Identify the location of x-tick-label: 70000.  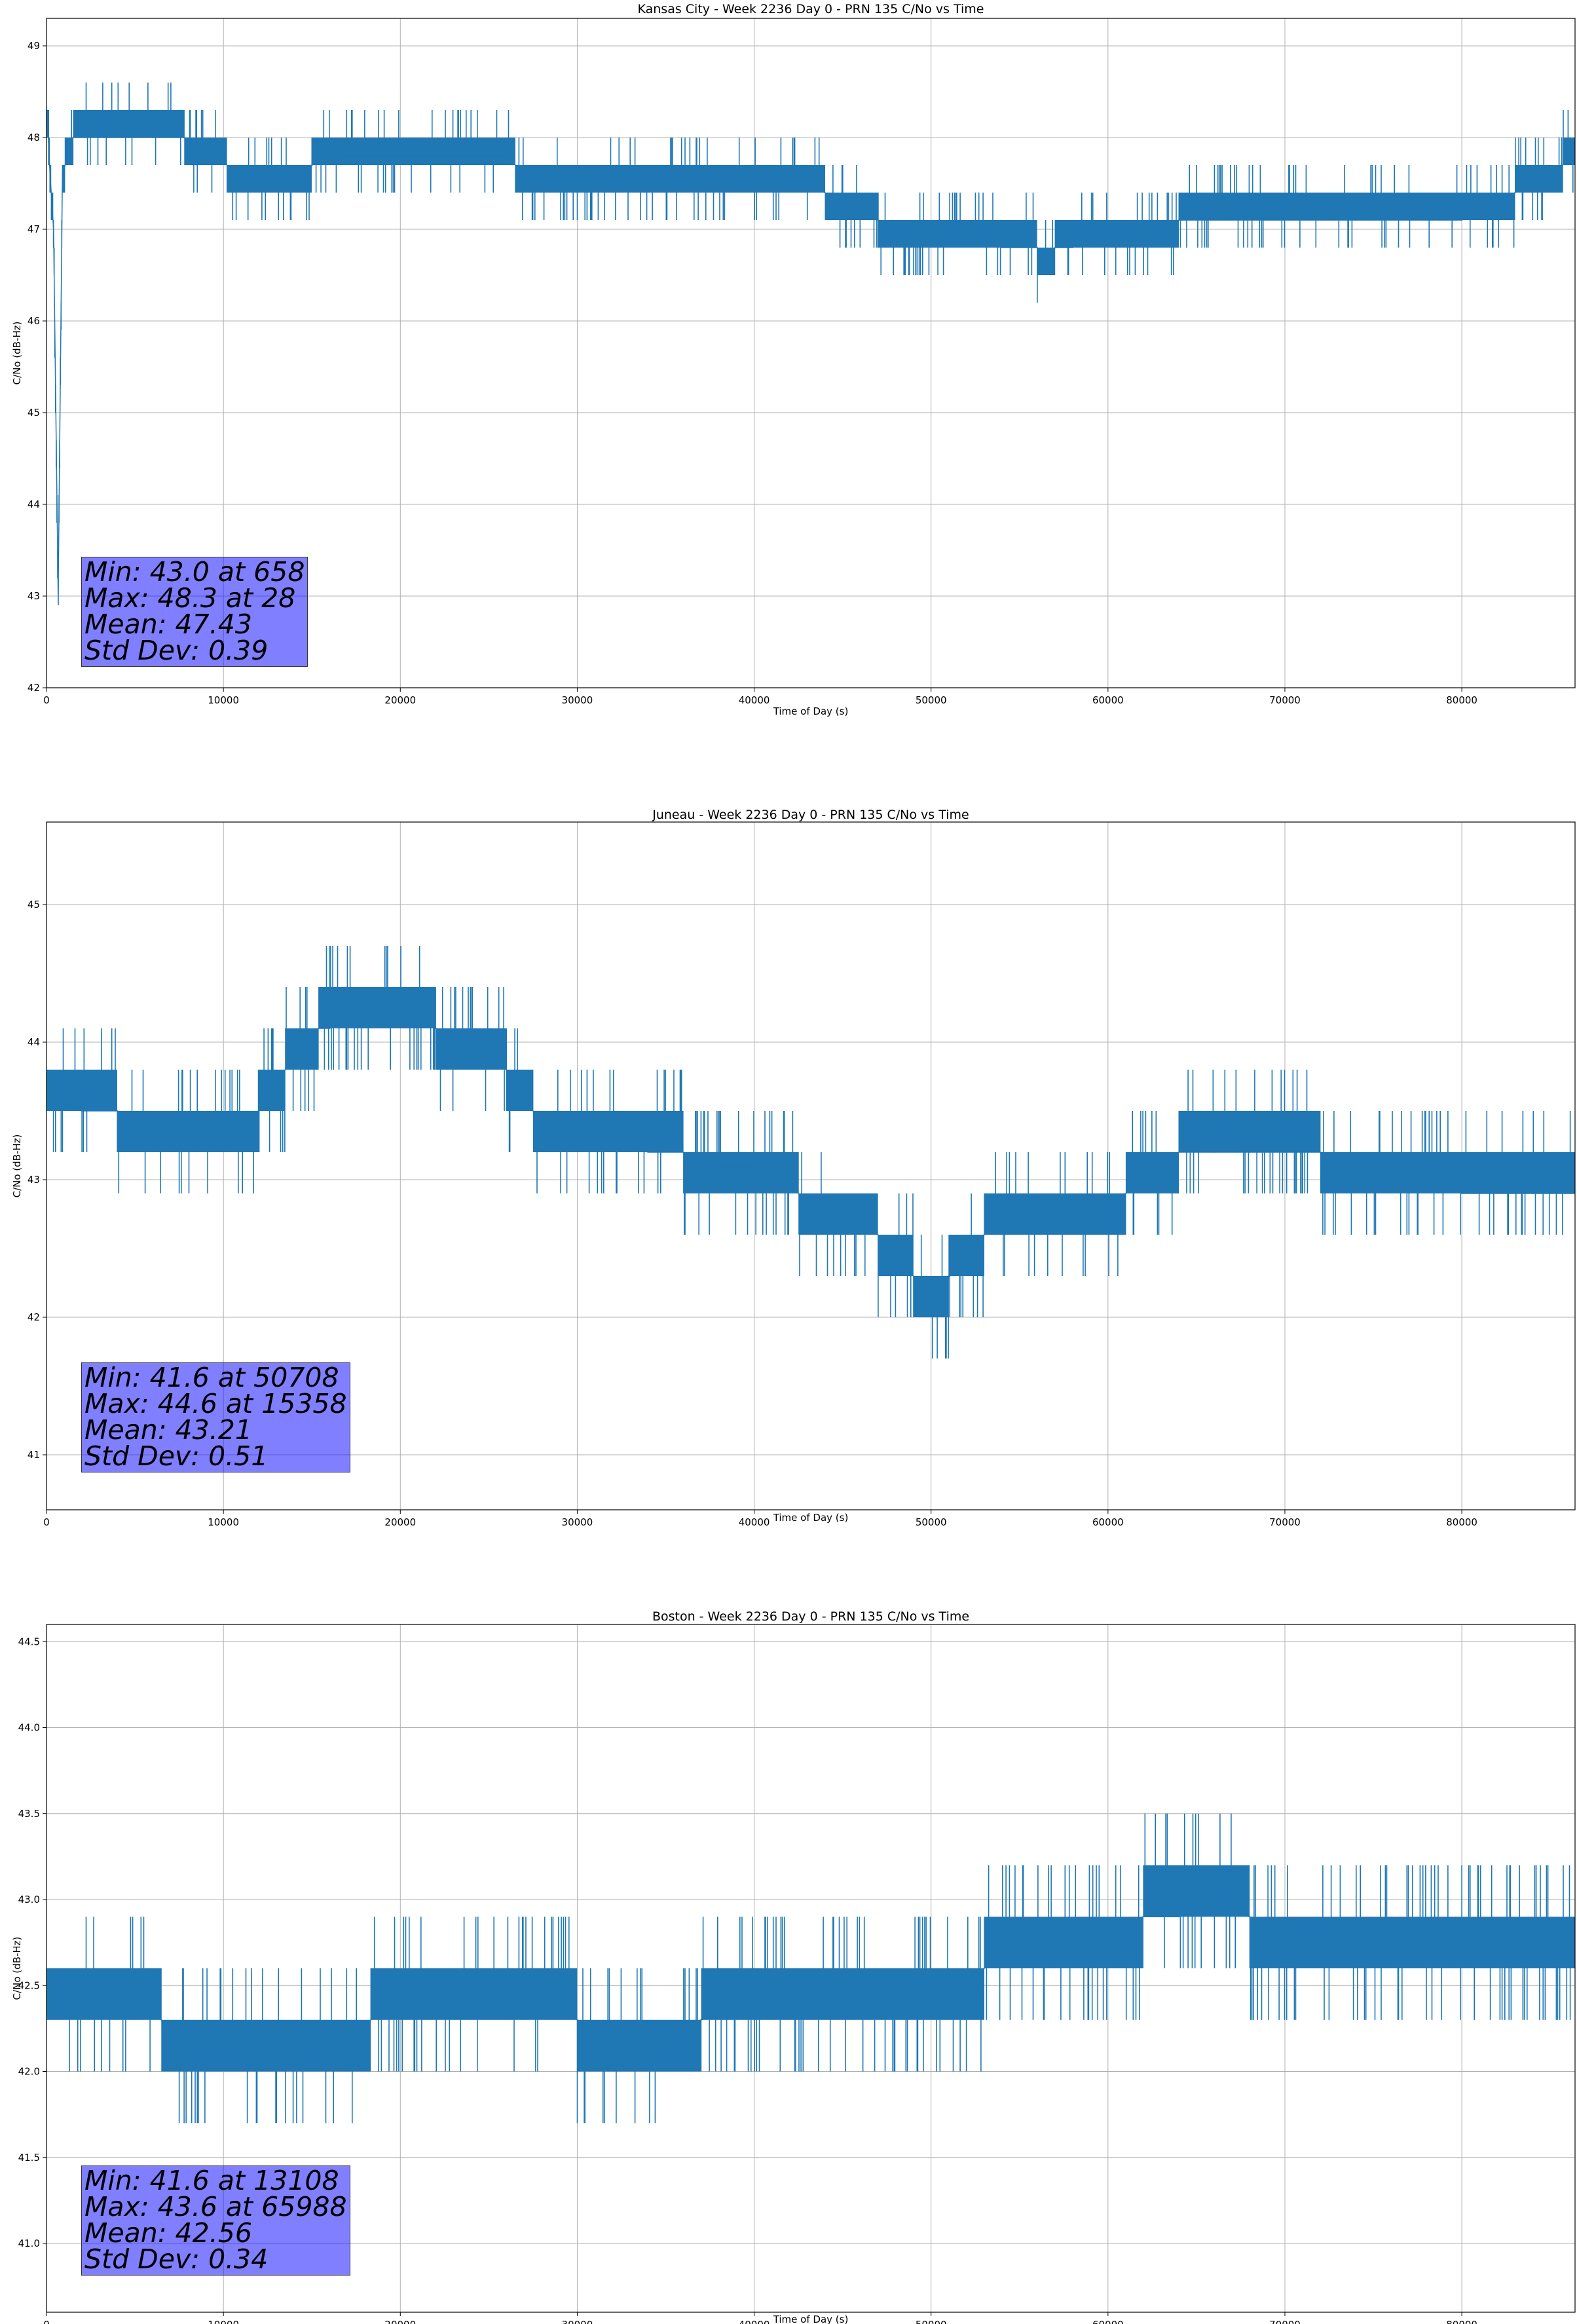
(1285, 2321).